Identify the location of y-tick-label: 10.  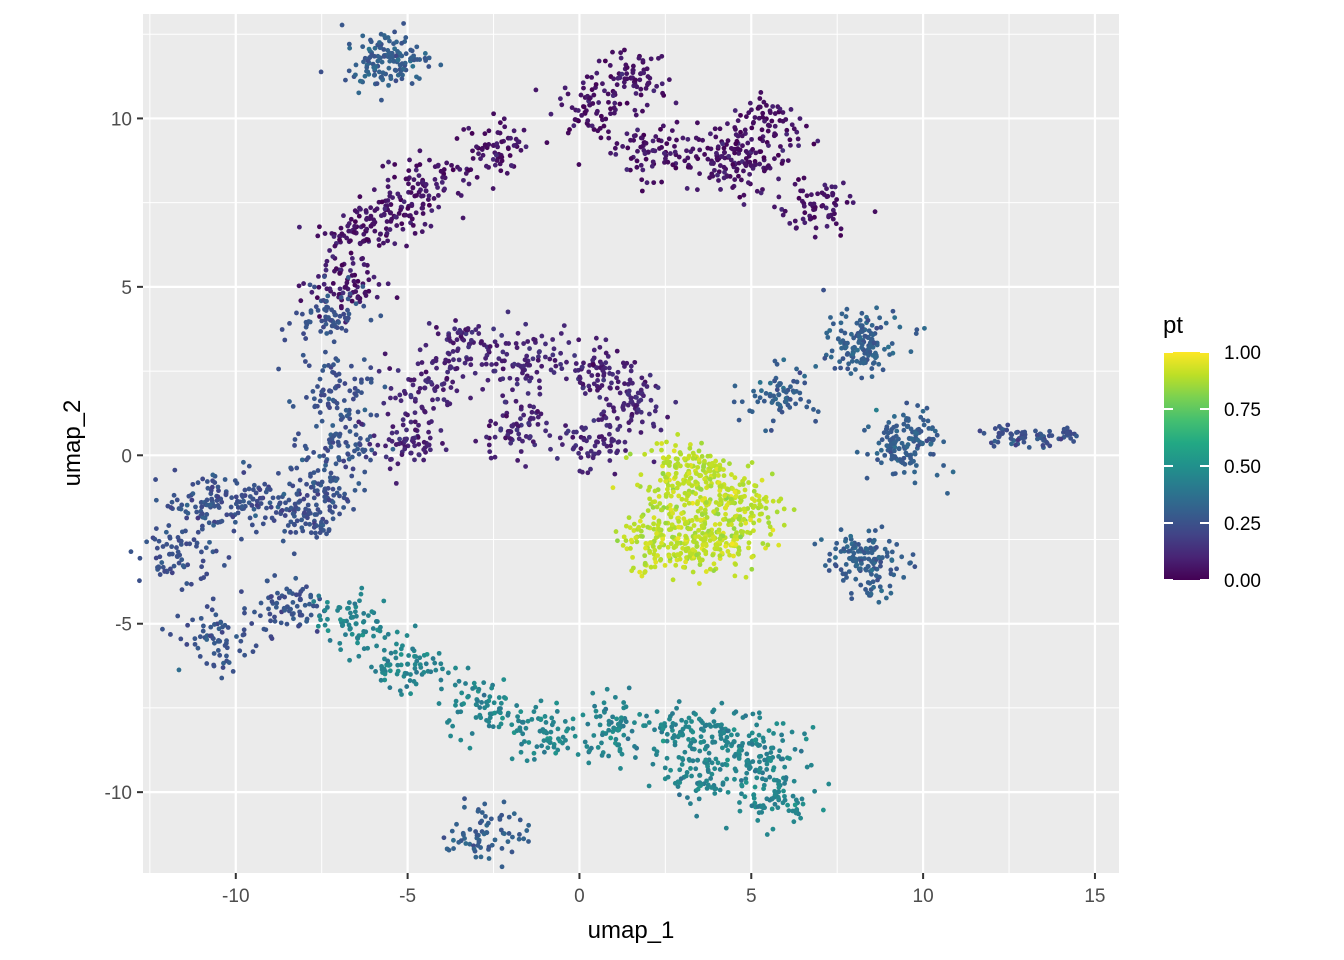
(121, 119).